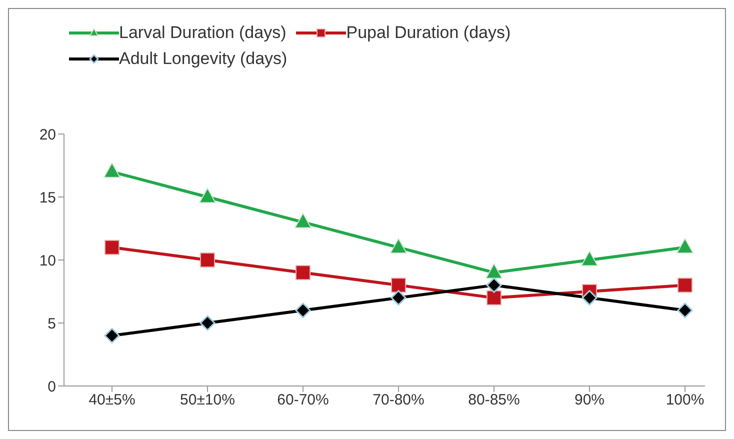 The image size is (734, 439). Describe the element at coordinates (303, 400) in the screenshot. I see `x-tick-label: 60-70%` at that location.